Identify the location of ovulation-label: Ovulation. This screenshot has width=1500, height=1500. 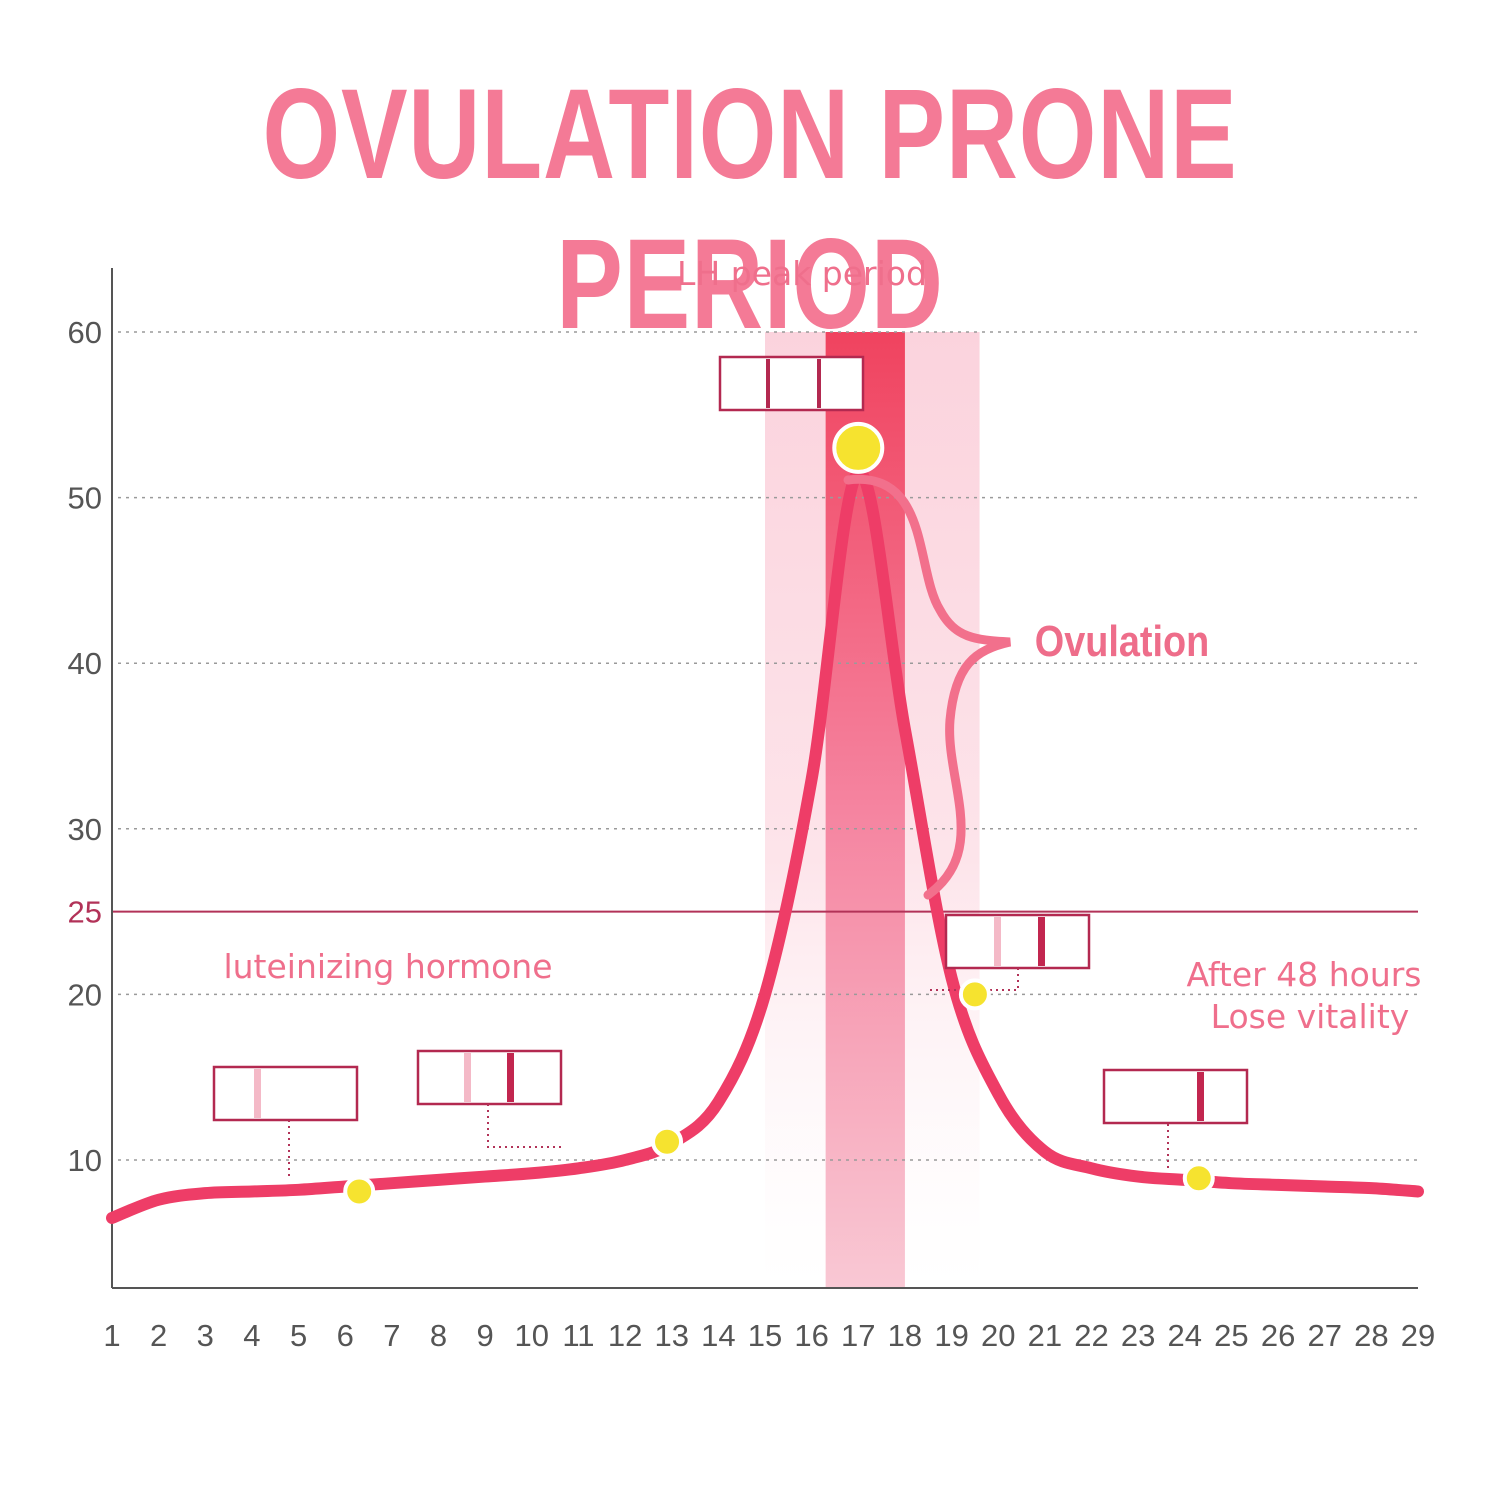
(1122, 640).